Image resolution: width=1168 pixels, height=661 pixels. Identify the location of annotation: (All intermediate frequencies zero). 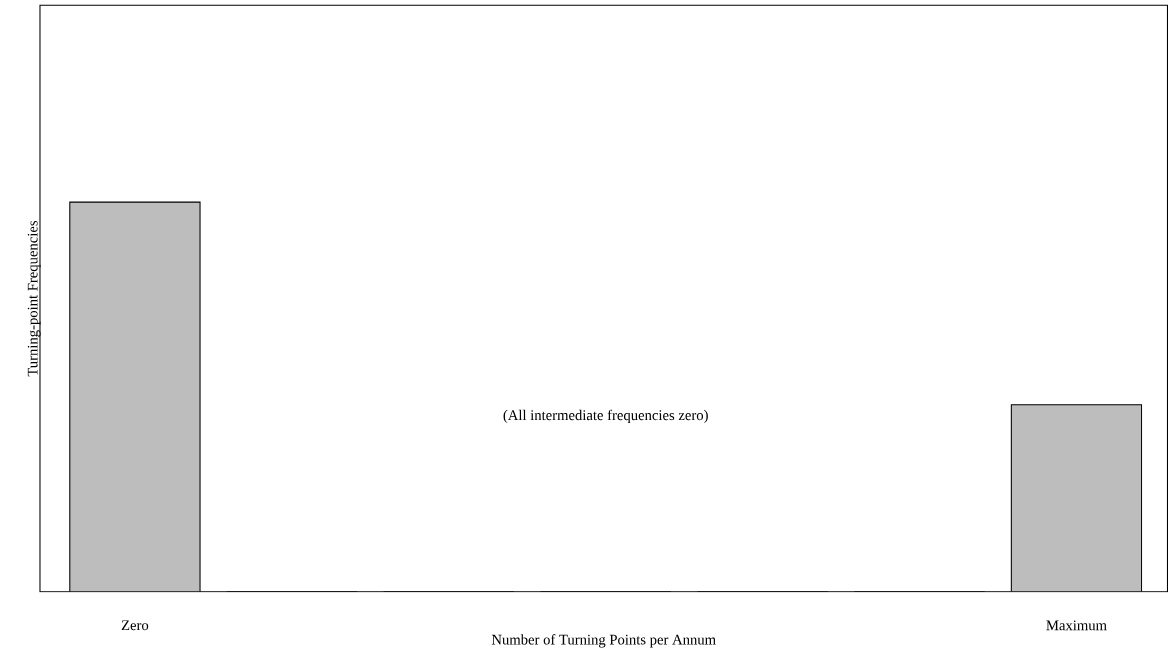
(605, 416).